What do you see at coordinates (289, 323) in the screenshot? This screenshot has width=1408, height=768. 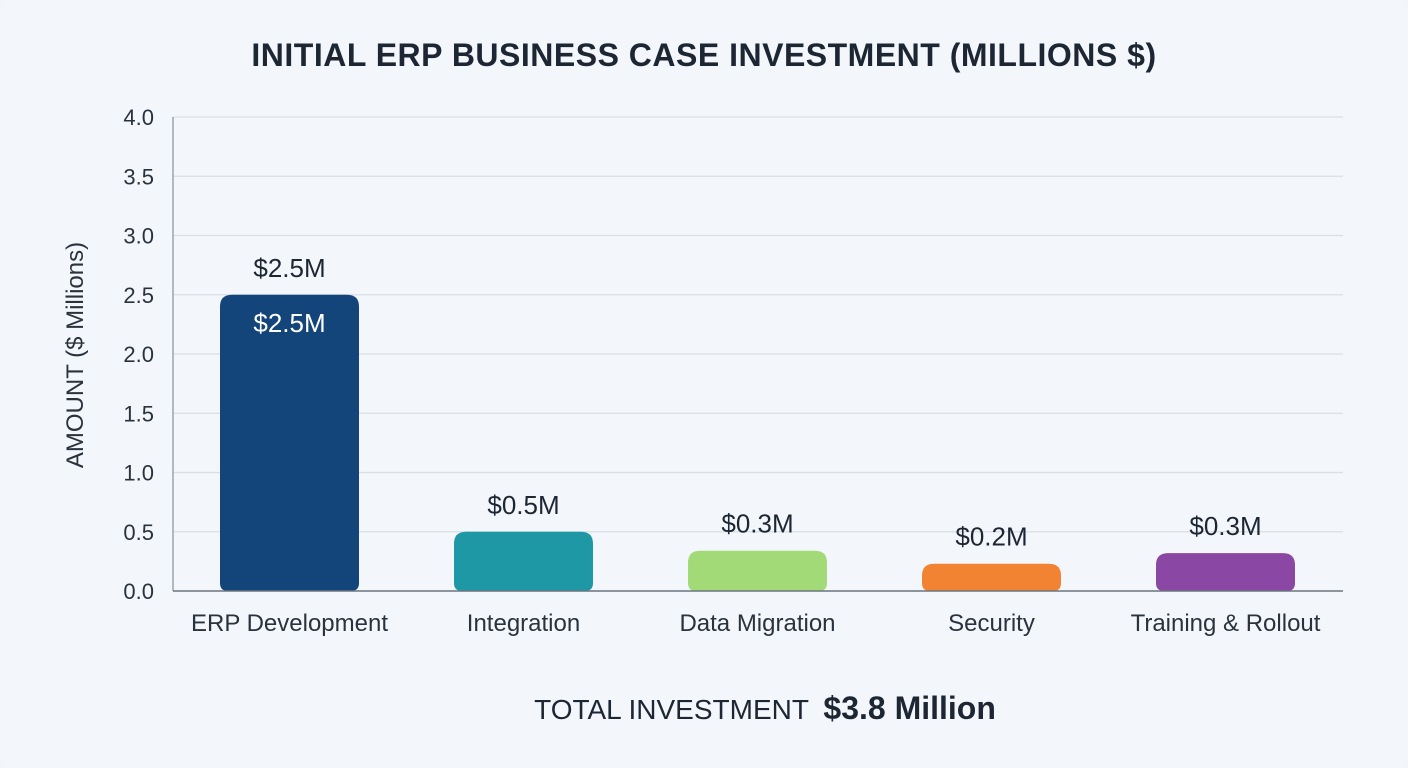 I see `inner-data-label: $2.5M` at bounding box center [289, 323].